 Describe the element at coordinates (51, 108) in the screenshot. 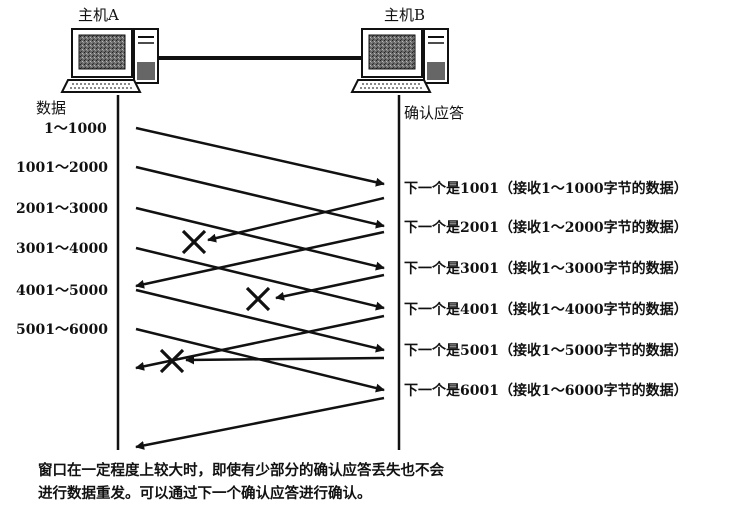

I see `data-column-header: 数据` at that location.